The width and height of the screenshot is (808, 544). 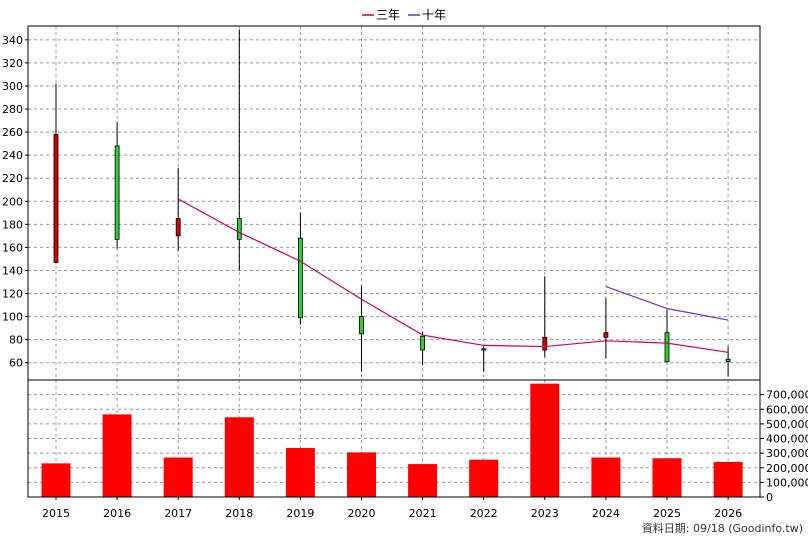 What do you see at coordinates (606, 477) in the screenshot?
I see `volume-bar-2024` at bounding box center [606, 477].